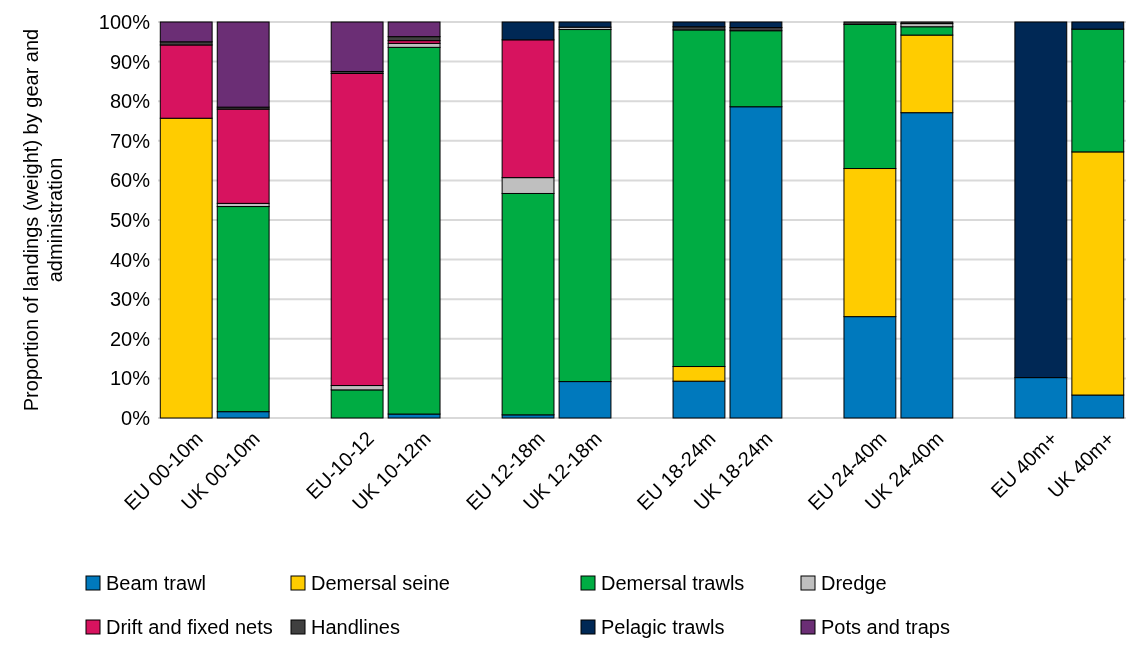 This screenshot has width=1136, height=650. Describe the element at coordinates (156, 583) in the screenshot. I see `legend-label: Beam trawl` at that location.